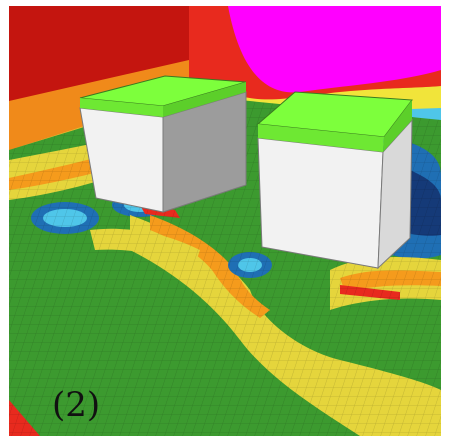  I want to click on right-box, so click(334, 180).